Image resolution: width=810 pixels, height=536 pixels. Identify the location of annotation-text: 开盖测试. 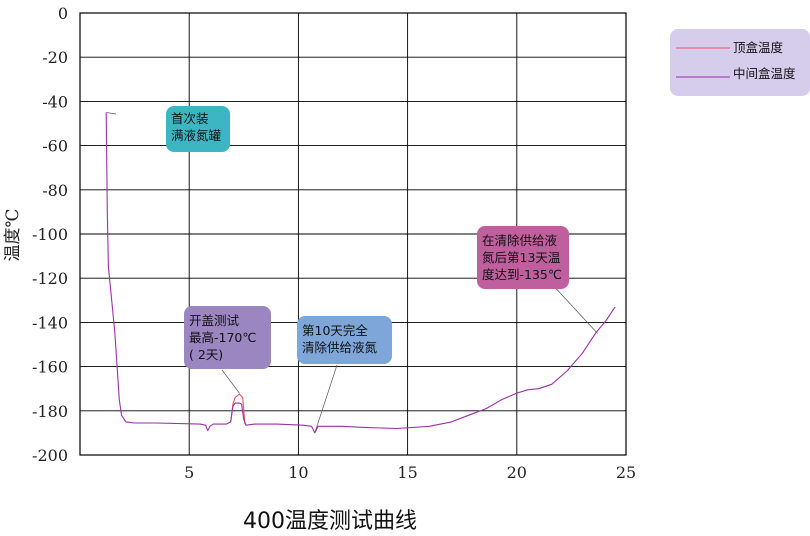
(214, 320).